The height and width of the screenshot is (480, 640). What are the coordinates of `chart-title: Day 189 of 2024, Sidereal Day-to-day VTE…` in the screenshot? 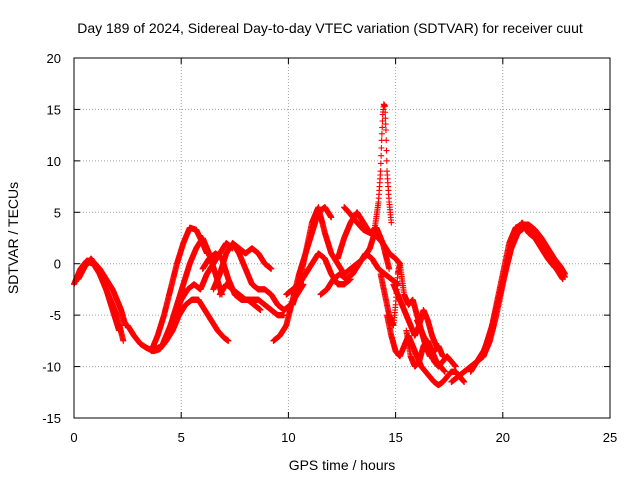 It's located at (330, 28).